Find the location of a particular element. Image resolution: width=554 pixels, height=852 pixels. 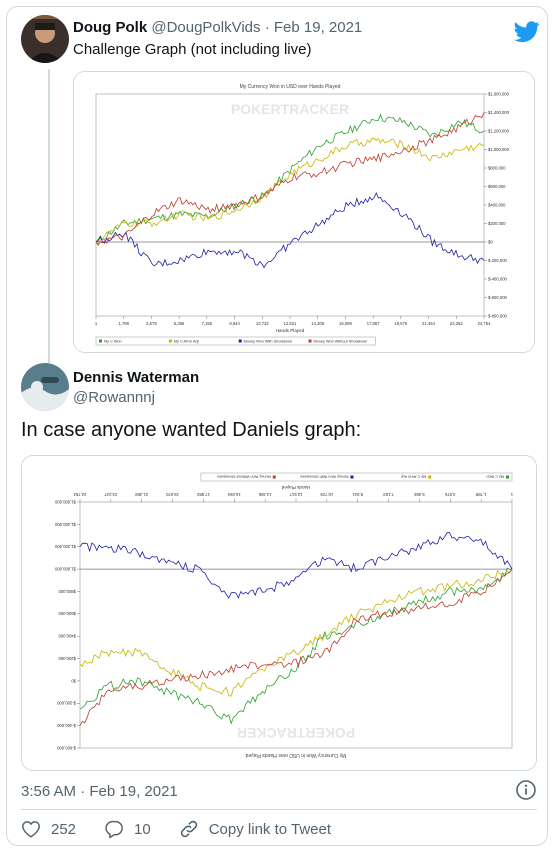

quoted-author-name: Doug Polk is located at coordinates (110, 27).